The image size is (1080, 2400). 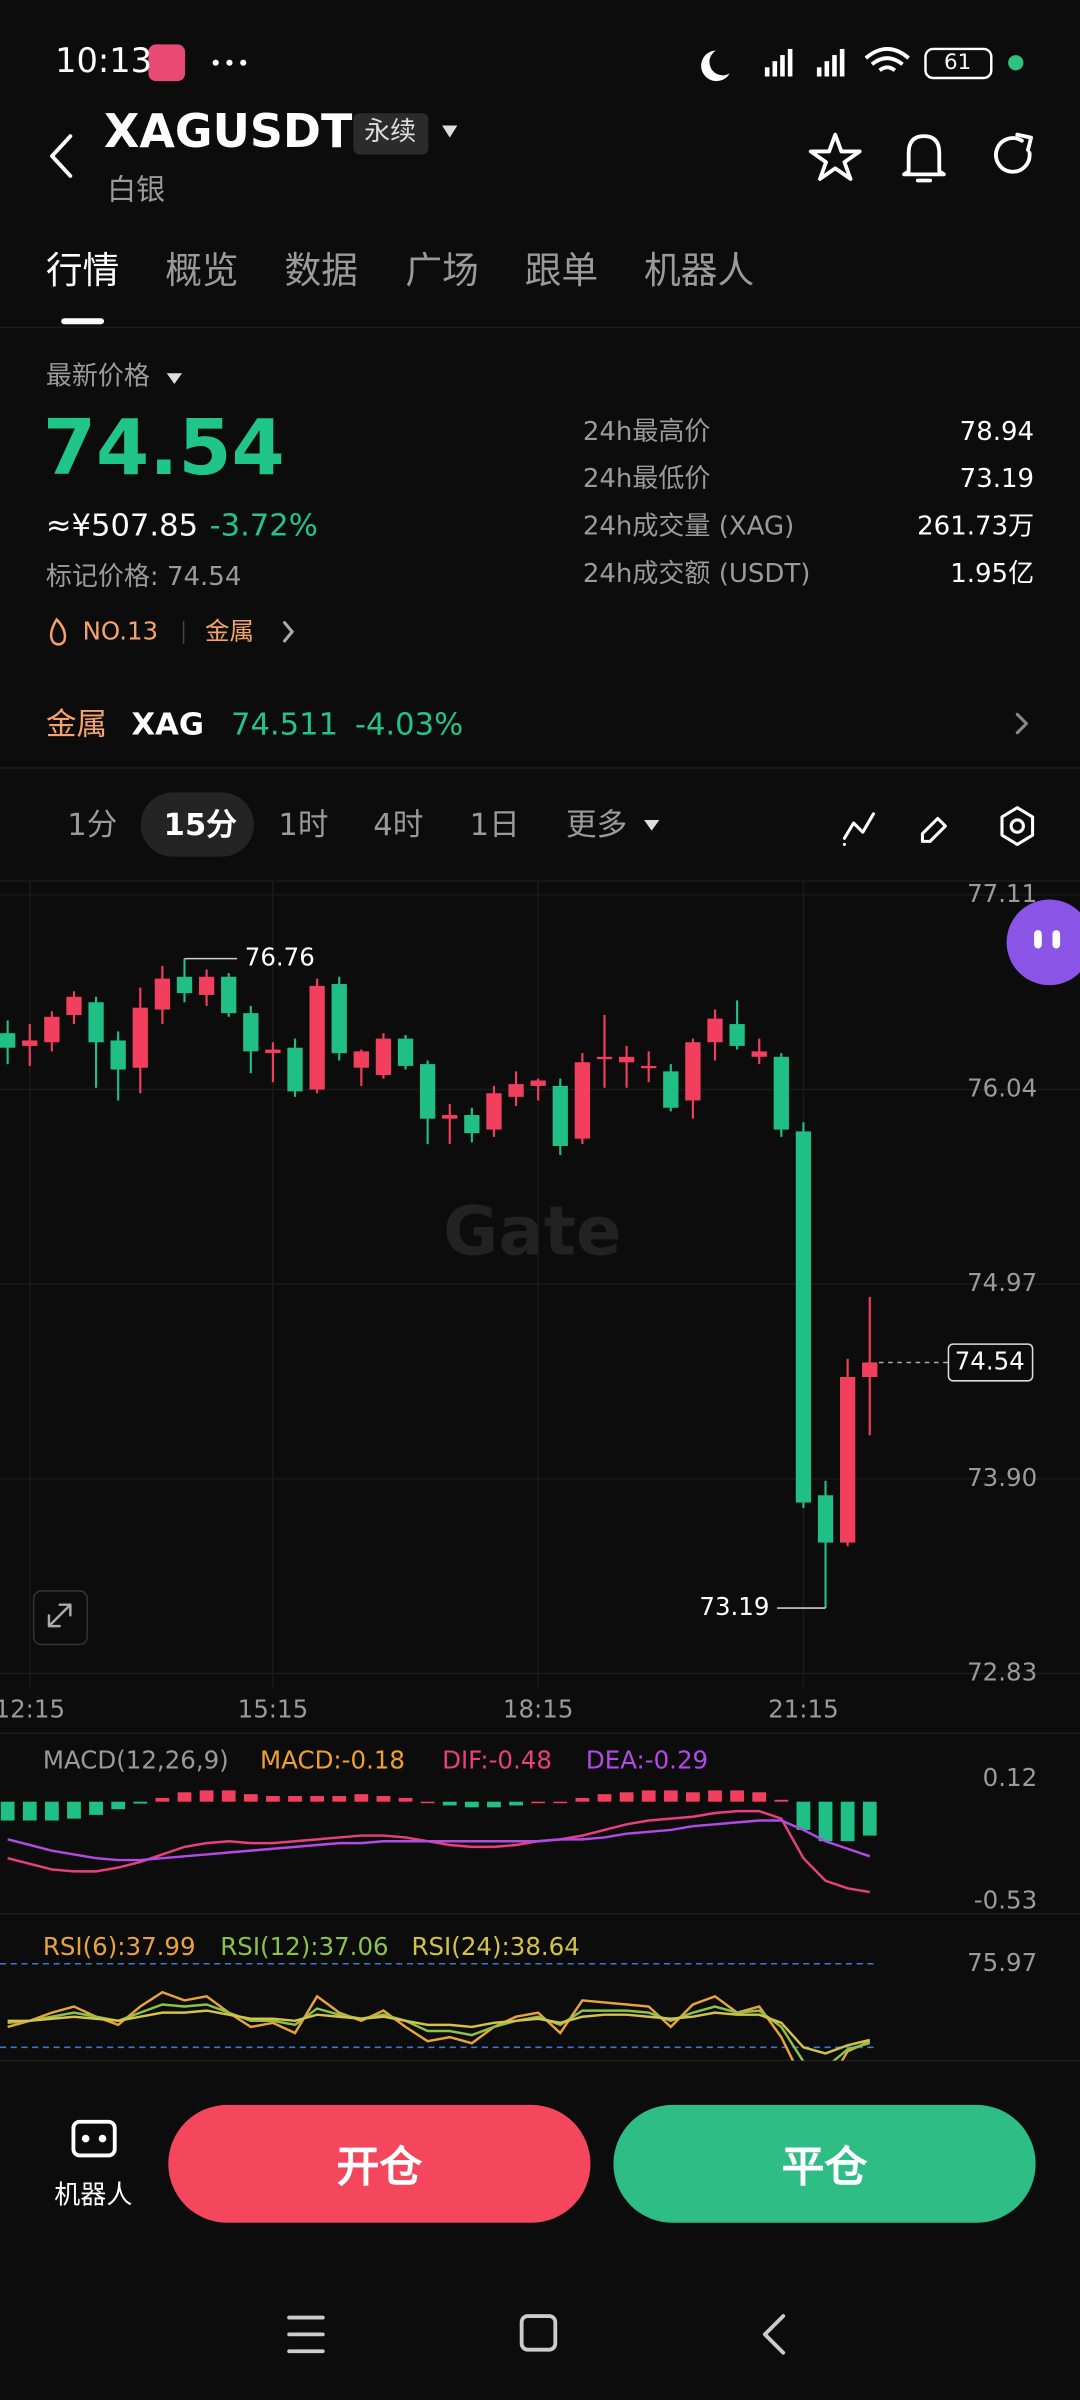 I want to click on interval: 更多, so click(x=597, y=824).